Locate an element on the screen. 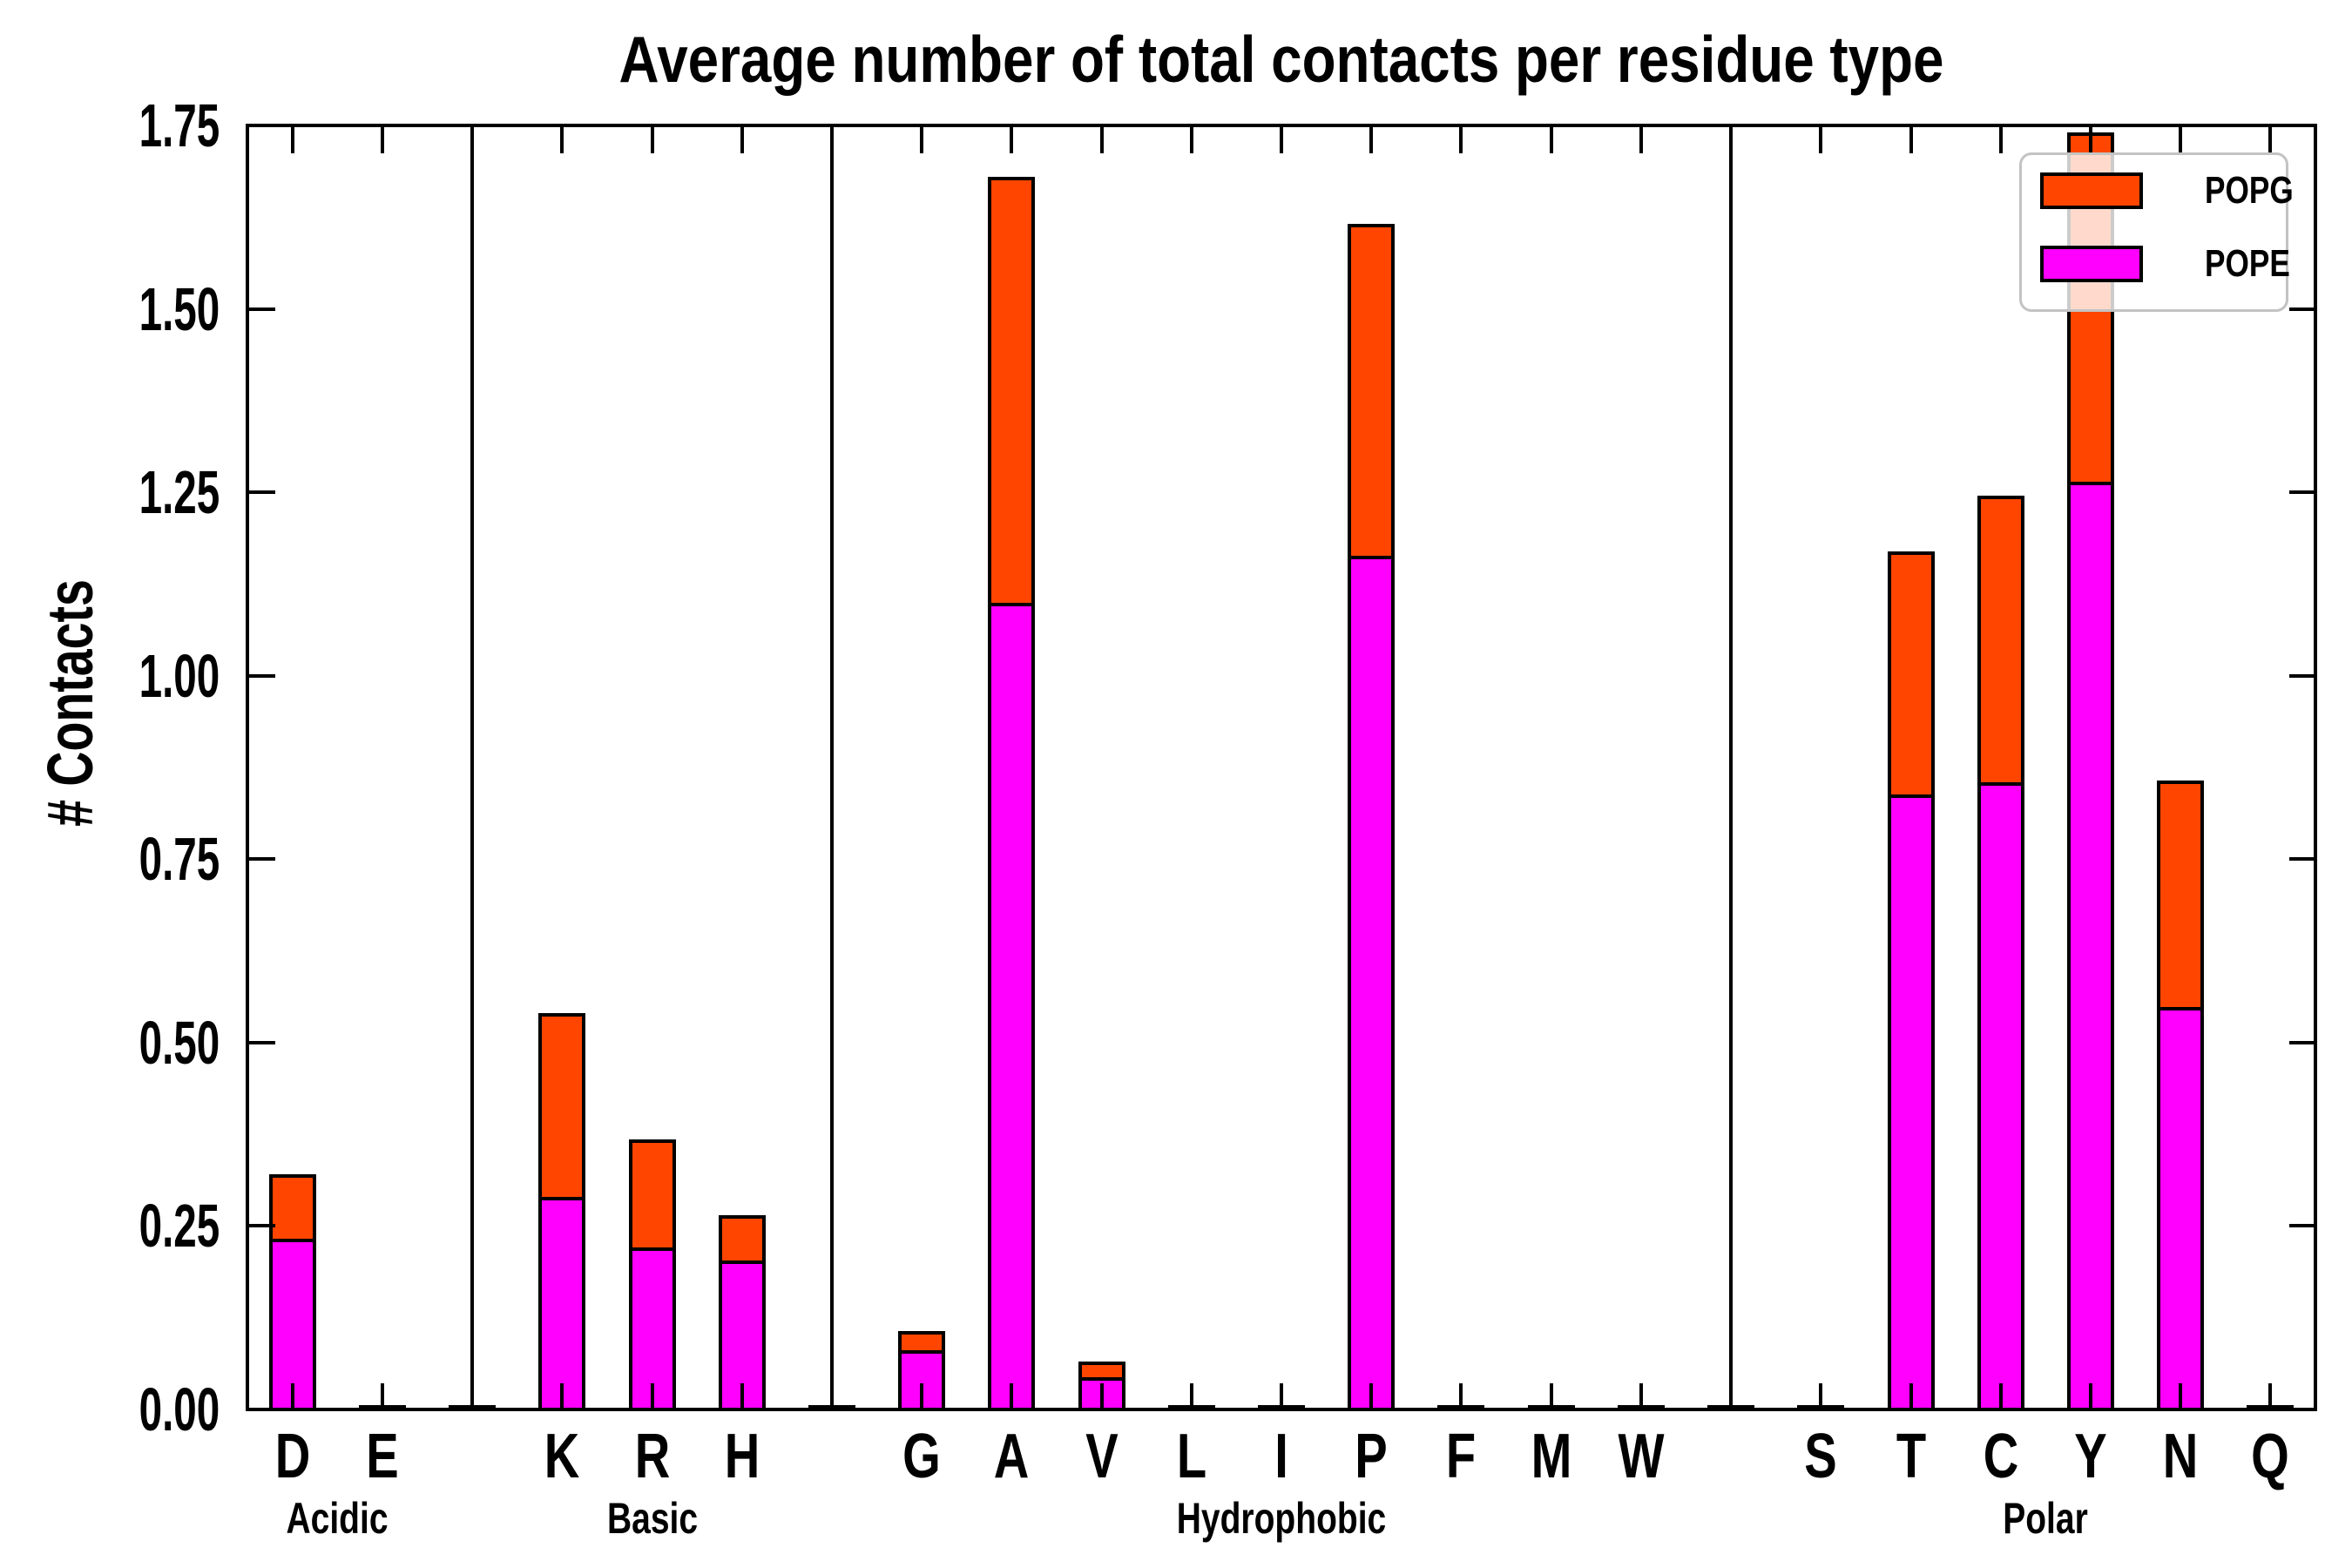 This screenshot has width=2352, height=1568. x-tick-label-E: E is located at coordinates (383, 1457).